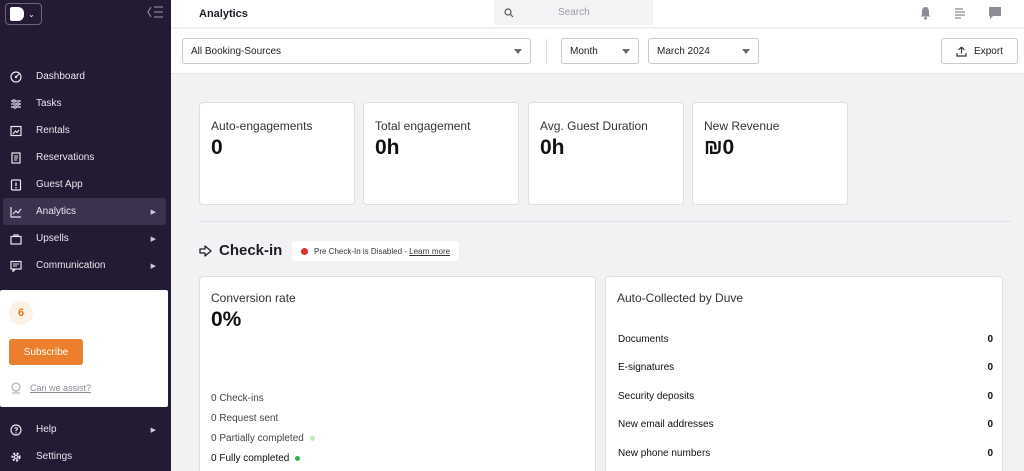 This screenshot has height=471, width=1024. What do you see at coordinates (509, 12) in the screenshot?
I see `search-icon` at bounding box center [509, 12].